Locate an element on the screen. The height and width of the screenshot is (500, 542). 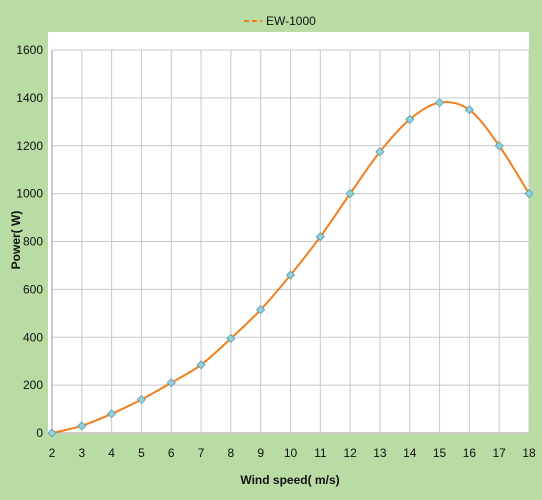
legend-entry-ew-1000: EW-1000 is located at coordinates (291, 21).